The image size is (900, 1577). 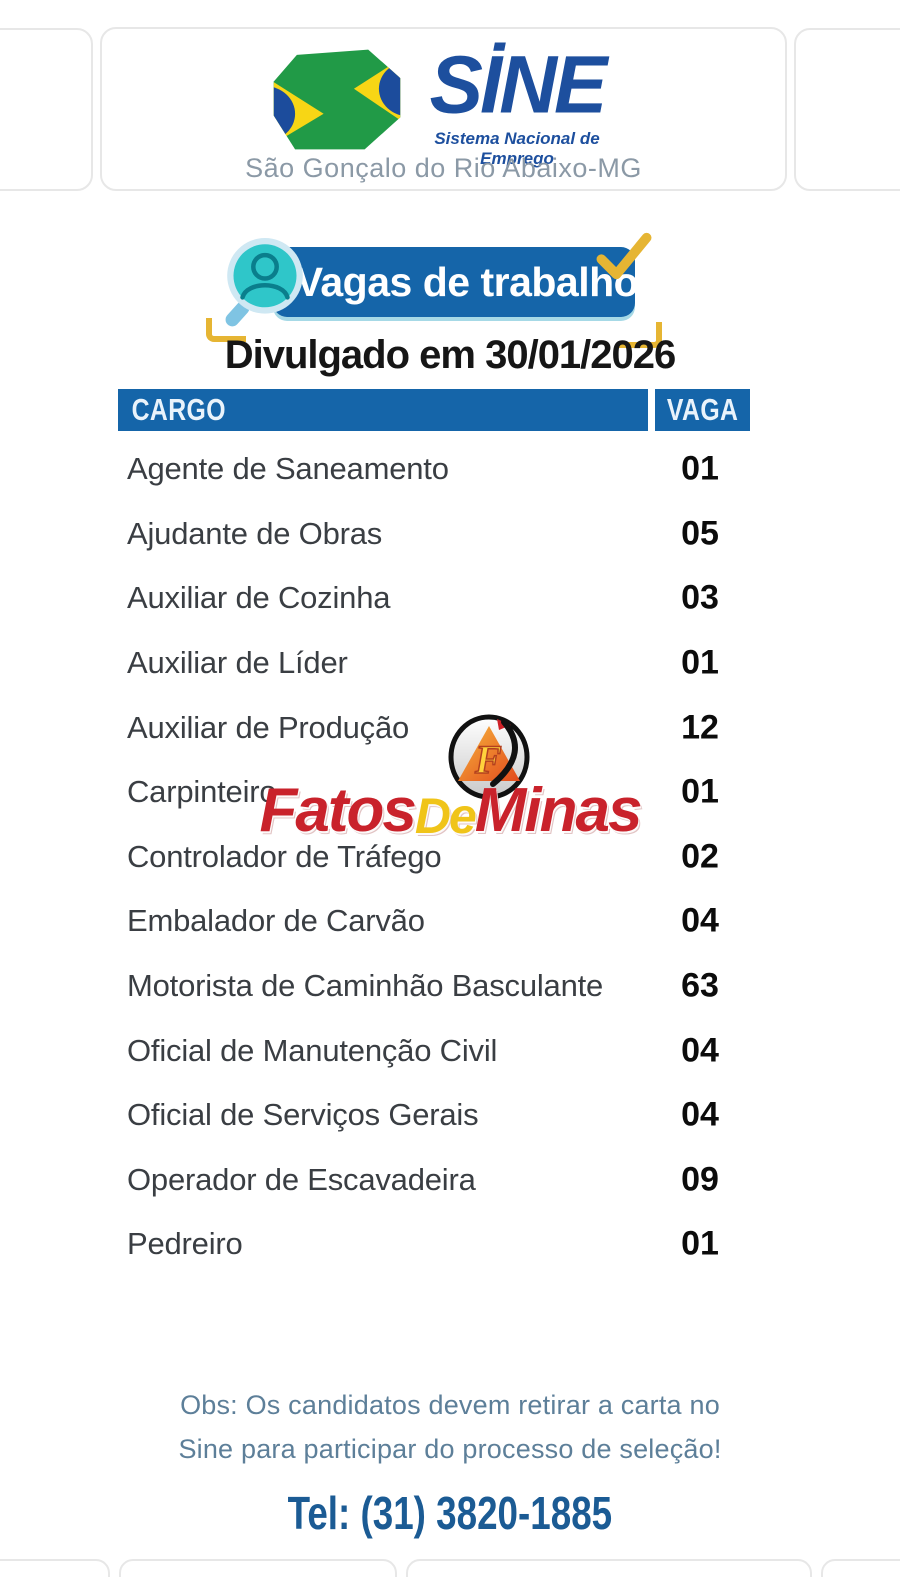 What do you see at coordinates (237, 663) in the screenshot?
I see `job-title: Auxiliar de Líder` at bounding box center [237, 663].